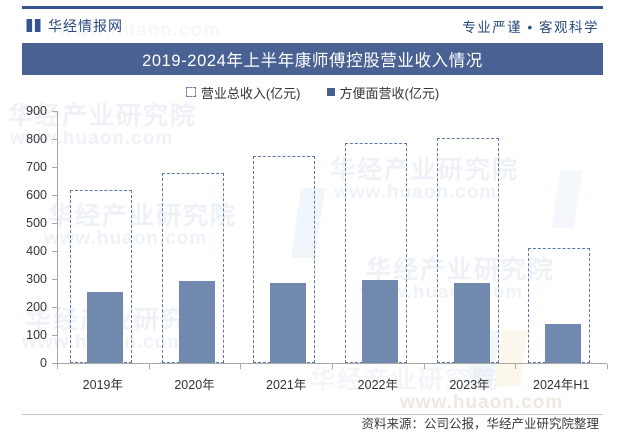 This screenshot has width=625, height=440. What do you see at coordinates (36, 251) in the screenshot?
I see `y-axis-label: 400` at bounding box center [36, 251].